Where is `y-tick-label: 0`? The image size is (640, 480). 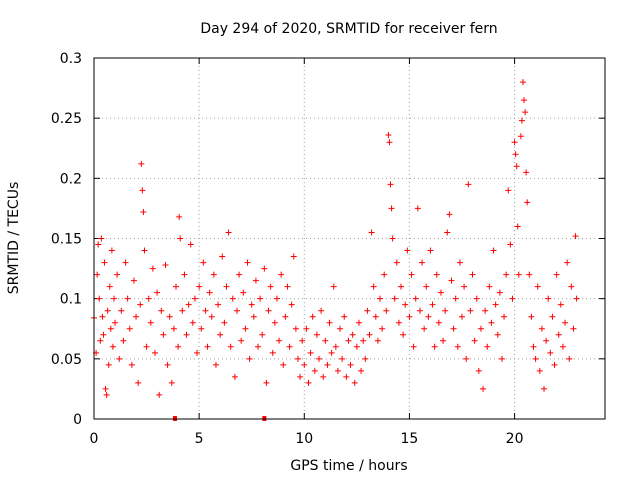 y-tick-label: 0 is located at coordinates (77, 420).